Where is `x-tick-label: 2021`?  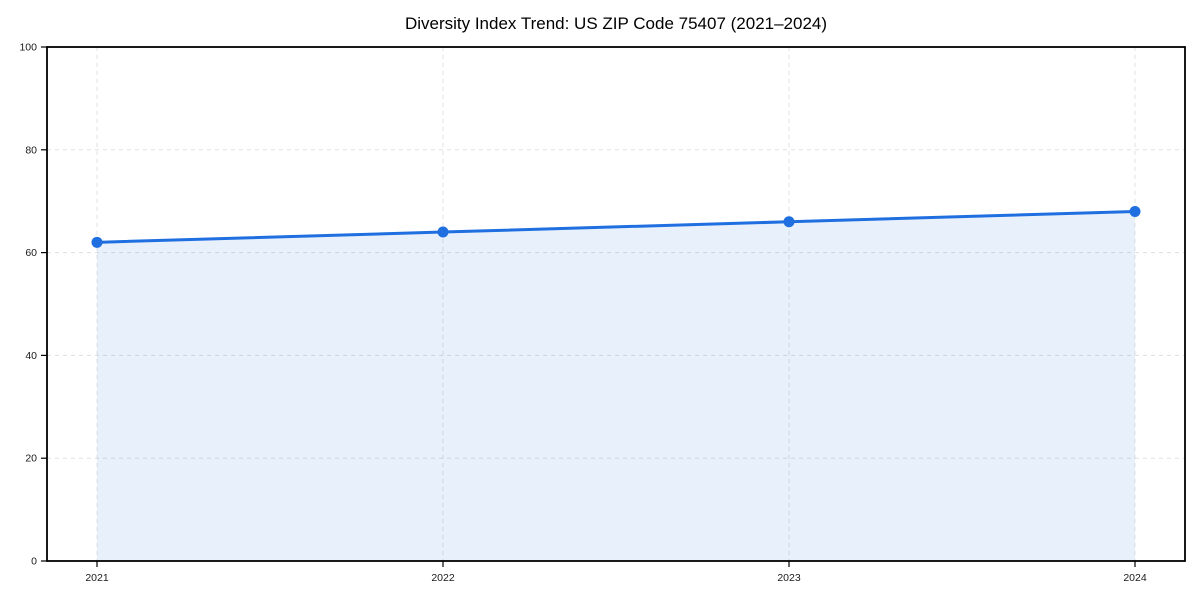 x-tick-label: 2021 is located at coordinates (97, 578).